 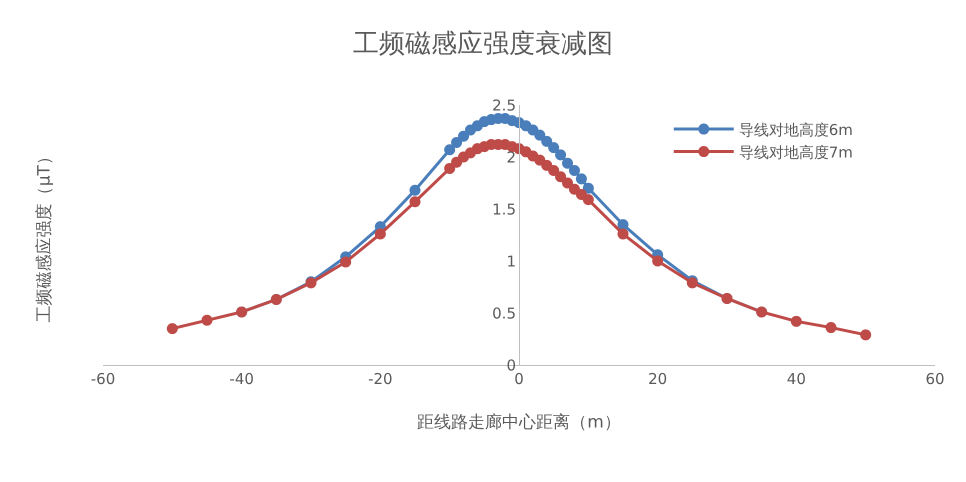 I want to click on x-tick-label: 40, so click(x=796, y=379).